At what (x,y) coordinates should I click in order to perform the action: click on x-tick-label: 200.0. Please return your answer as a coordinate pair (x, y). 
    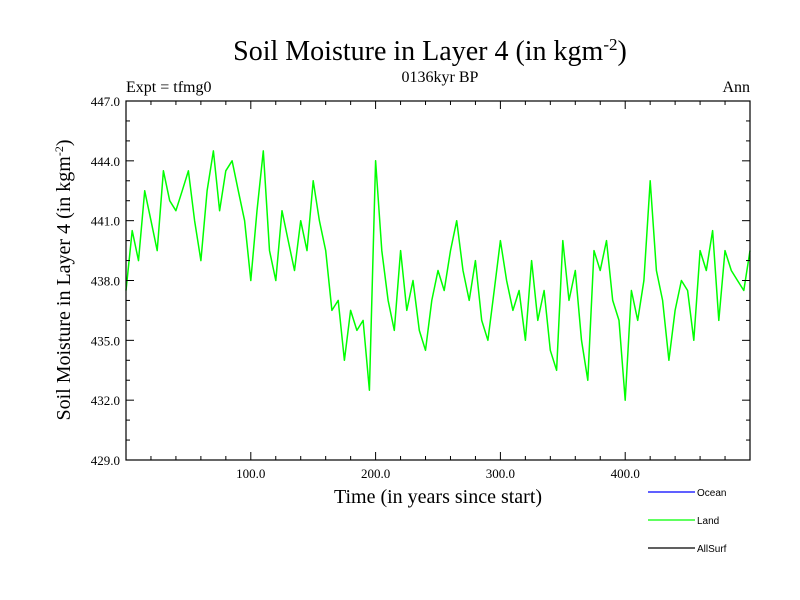
    Looking at the image, I should click on (375, 473).